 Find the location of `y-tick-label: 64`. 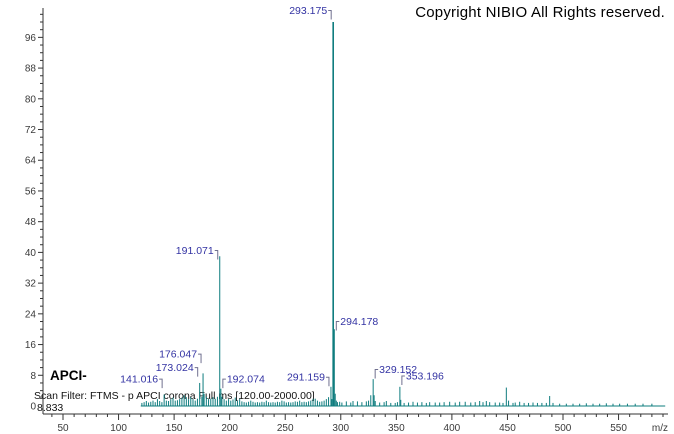

y-tick-label: 64 is located at coordinates (31, 161).